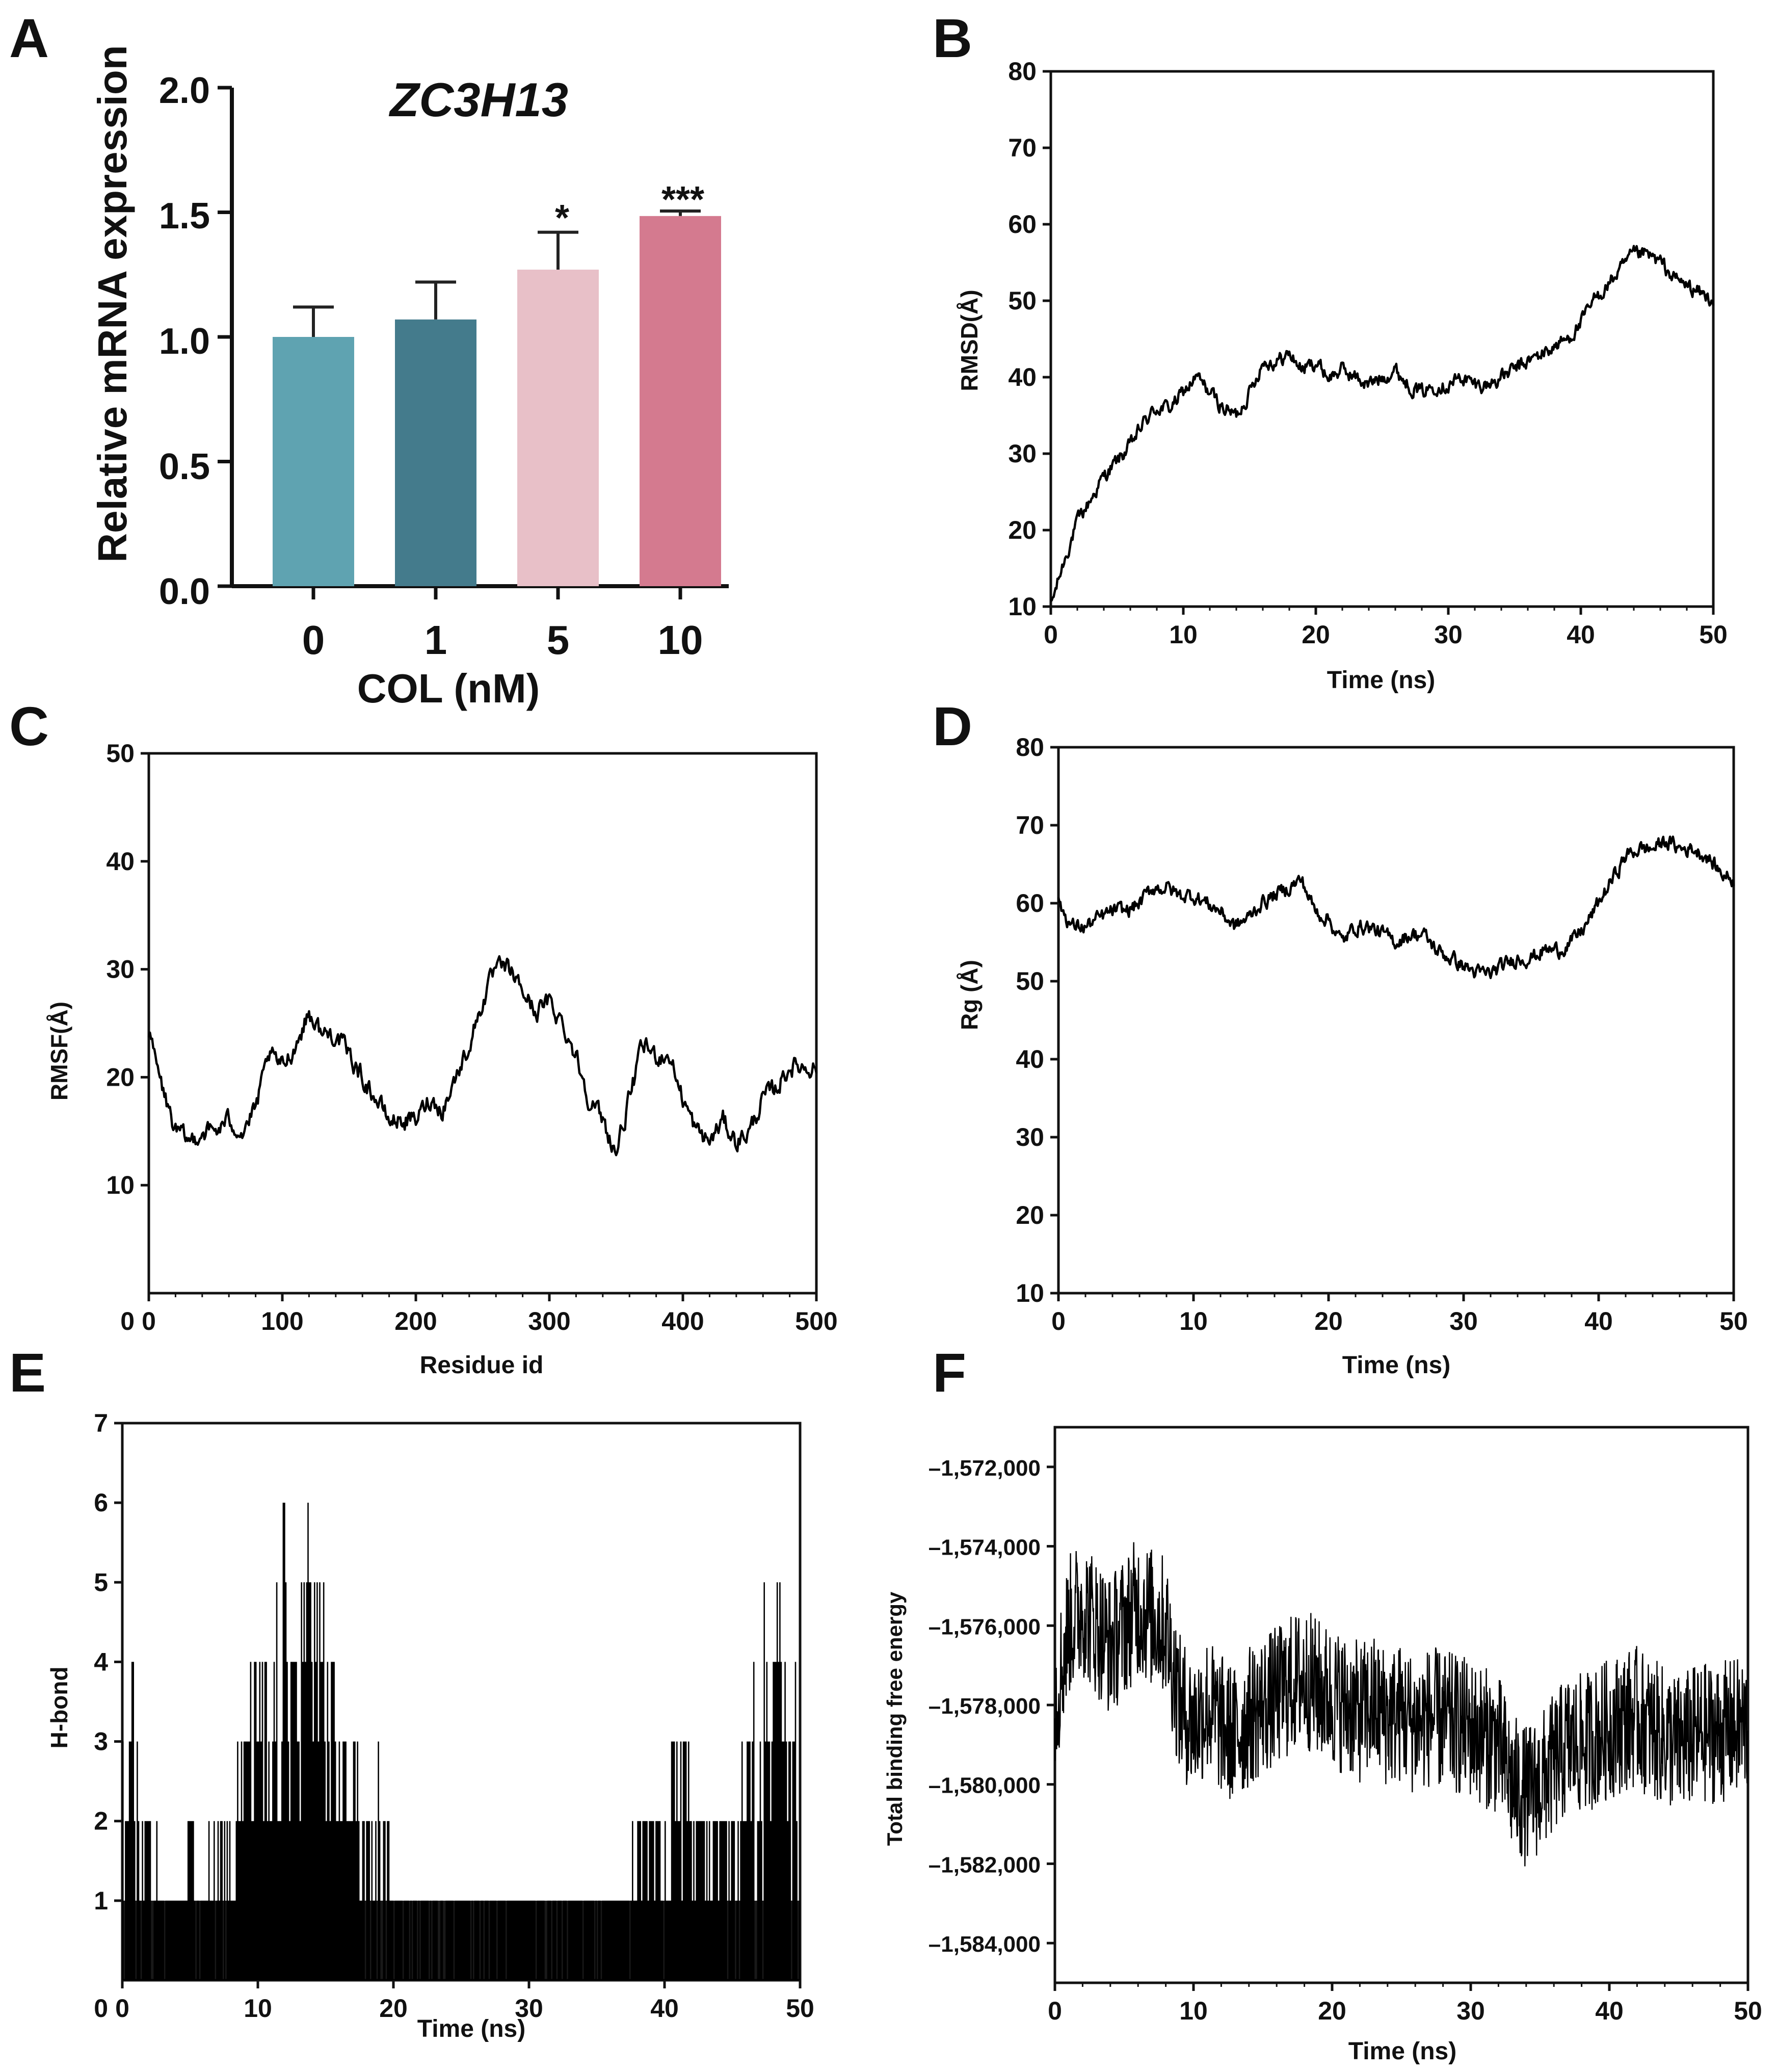 This screenshot has width=1777, height=2072. I want to click on panel-e-xlabel: Time (ns), so click(471, 2028).